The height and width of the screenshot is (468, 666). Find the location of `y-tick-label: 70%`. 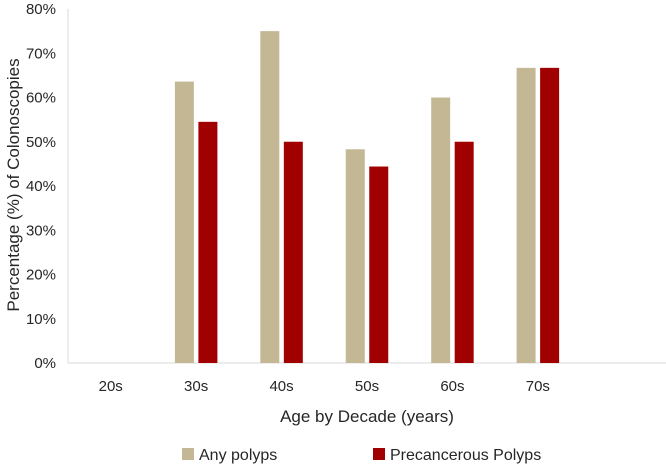

y-tick-label: 70% is located at coordinates (41, 53).